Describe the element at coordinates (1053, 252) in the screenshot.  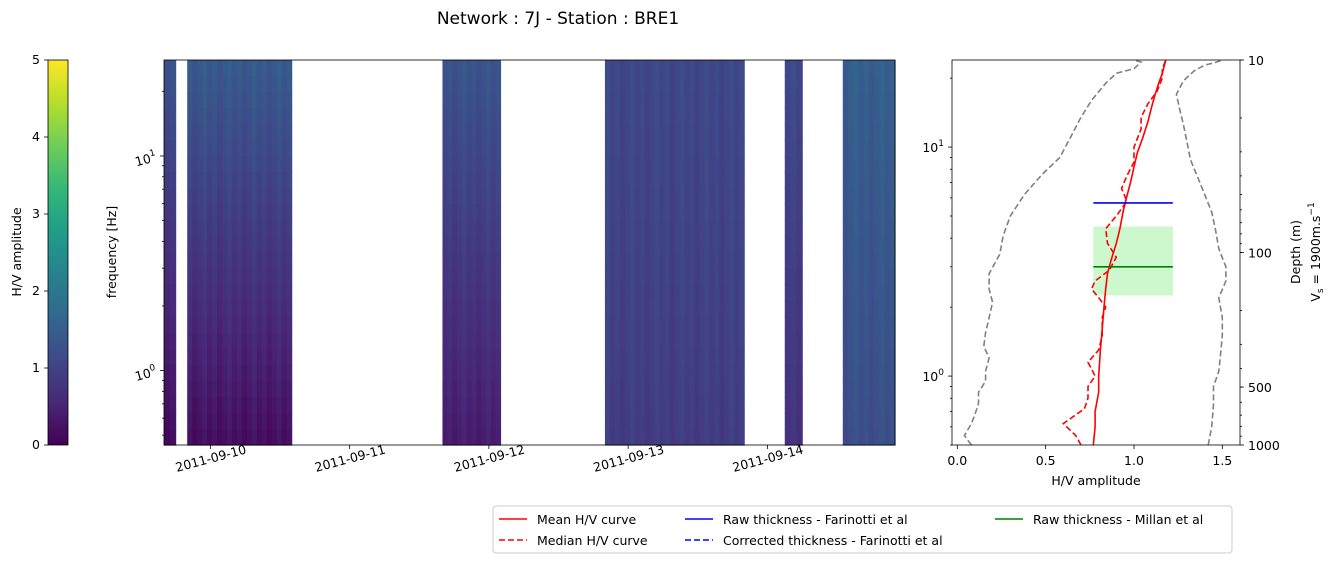
I see `hv-series-line` at that location.